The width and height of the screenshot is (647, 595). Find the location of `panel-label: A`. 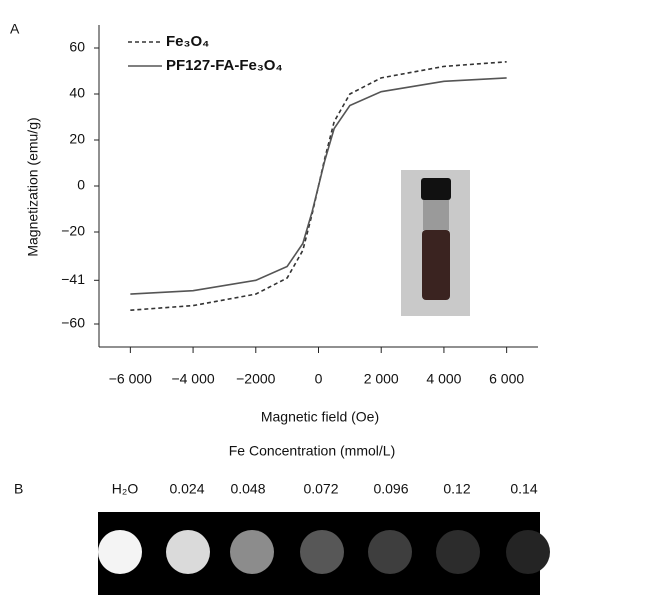

panel-label: A is located at coordinates (15, 29).